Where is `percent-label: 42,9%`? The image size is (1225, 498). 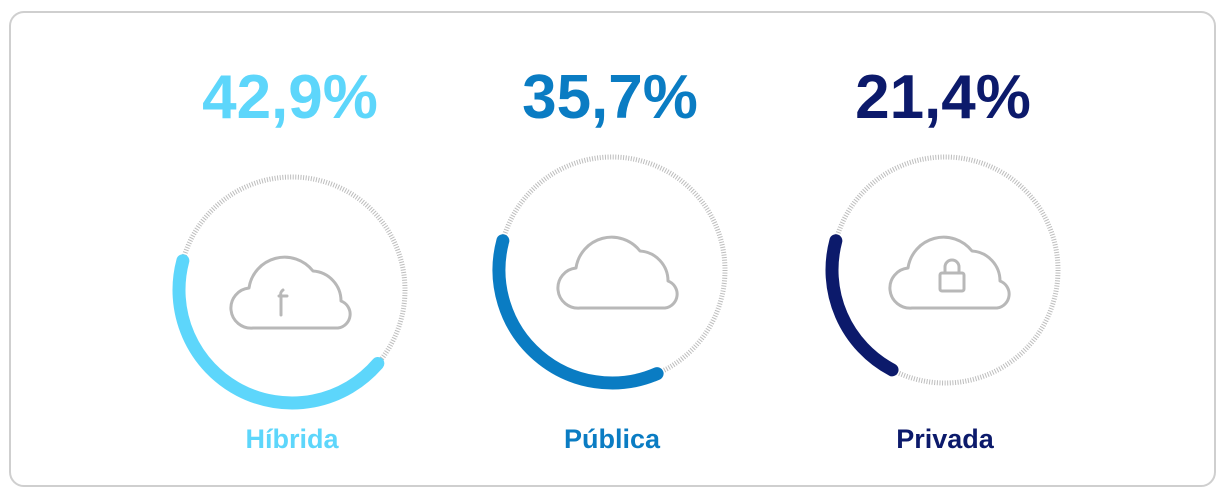 percent-label: 42,9% is located at coordinates (290, 97).